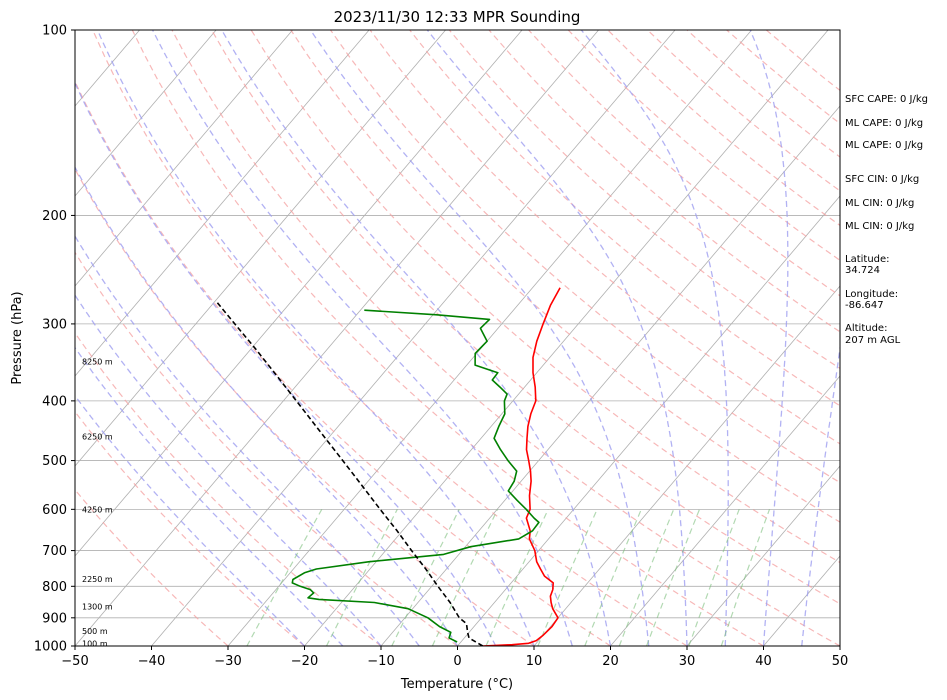 Image resolution: width=947 pixels, height=700 pixels. Describe the element at coordinates (521, 466) in the screenshot. I see `temperature-profile-line` at that location.